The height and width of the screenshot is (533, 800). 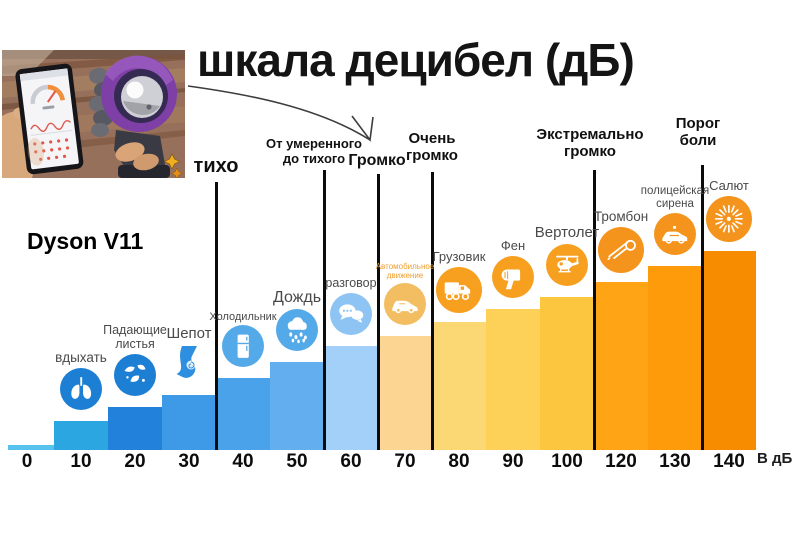 I want to click on bar-label-100db: Вертолет, so click(x=567, y=232).